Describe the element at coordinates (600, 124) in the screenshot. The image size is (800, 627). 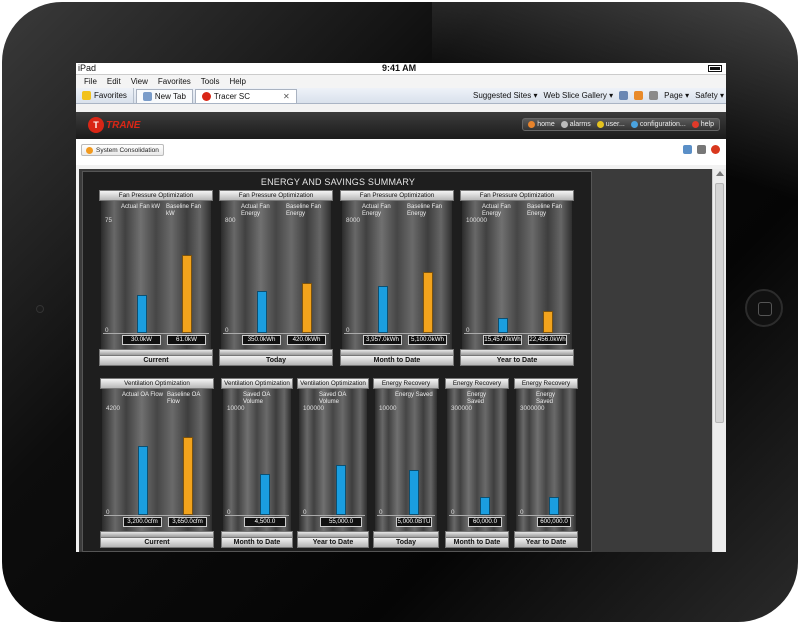
I see `user-icon` at that location.